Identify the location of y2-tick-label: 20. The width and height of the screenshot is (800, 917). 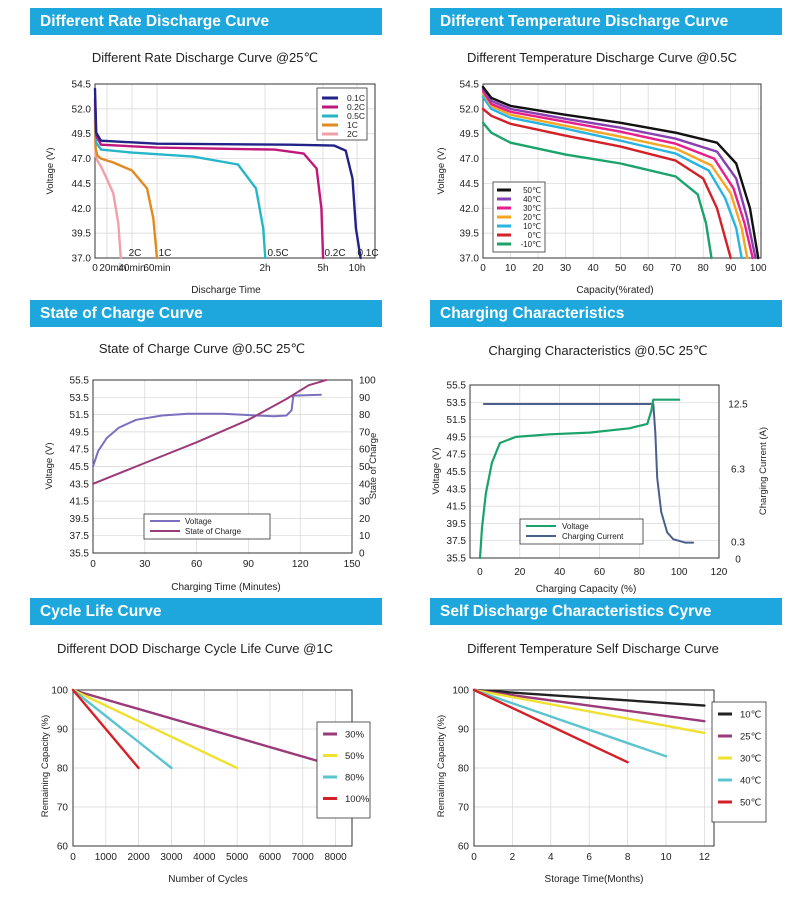
(365, 519).